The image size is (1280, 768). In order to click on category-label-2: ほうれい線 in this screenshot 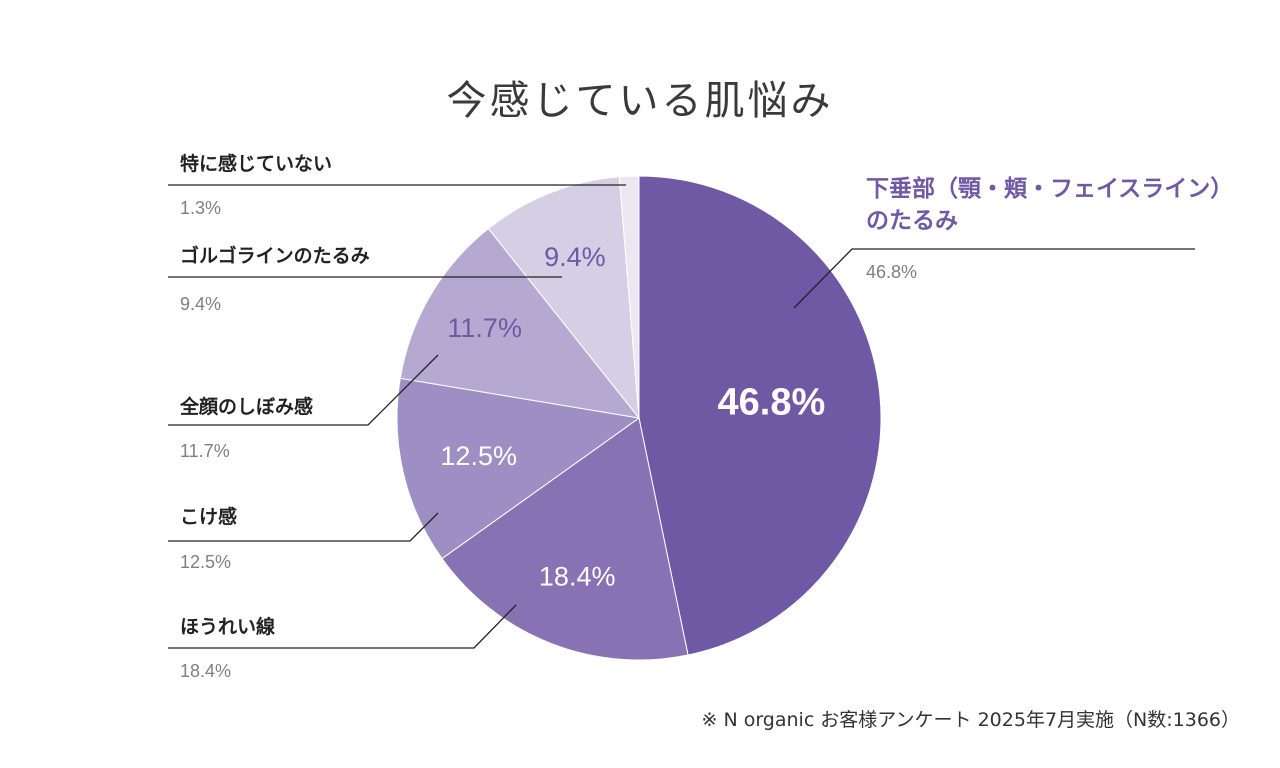, I will do `click(227, 626)`.